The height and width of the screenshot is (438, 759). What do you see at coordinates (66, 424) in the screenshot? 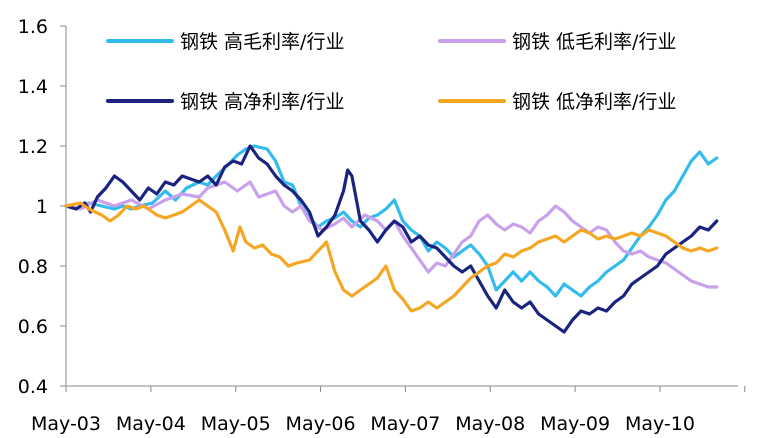
I see `x-tick-label: May-03` at bounding box center [66, 424].